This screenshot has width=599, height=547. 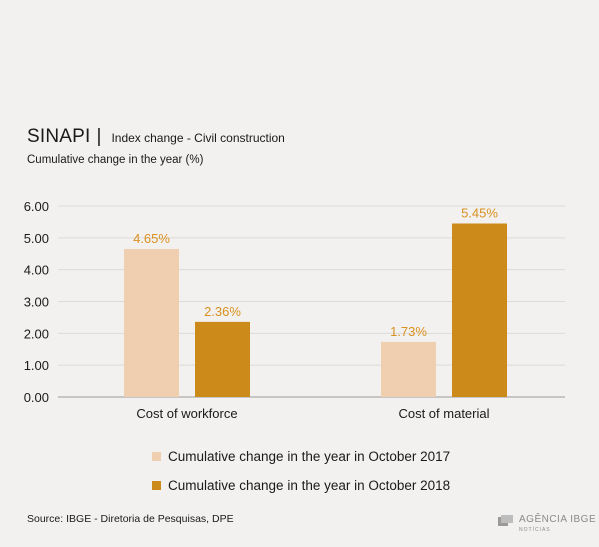 What do you see at coordinates (535, 530) in the screenshot?
I see `logo-sub-text: NOTÍCIAS` at bounding box center [535, 530].